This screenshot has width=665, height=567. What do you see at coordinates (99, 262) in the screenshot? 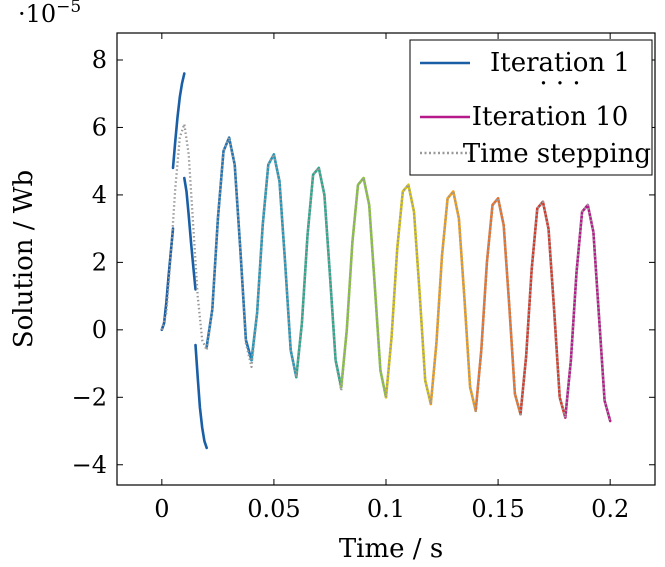
I see `y-tick-label: 2` at bounding box center [99, 262].